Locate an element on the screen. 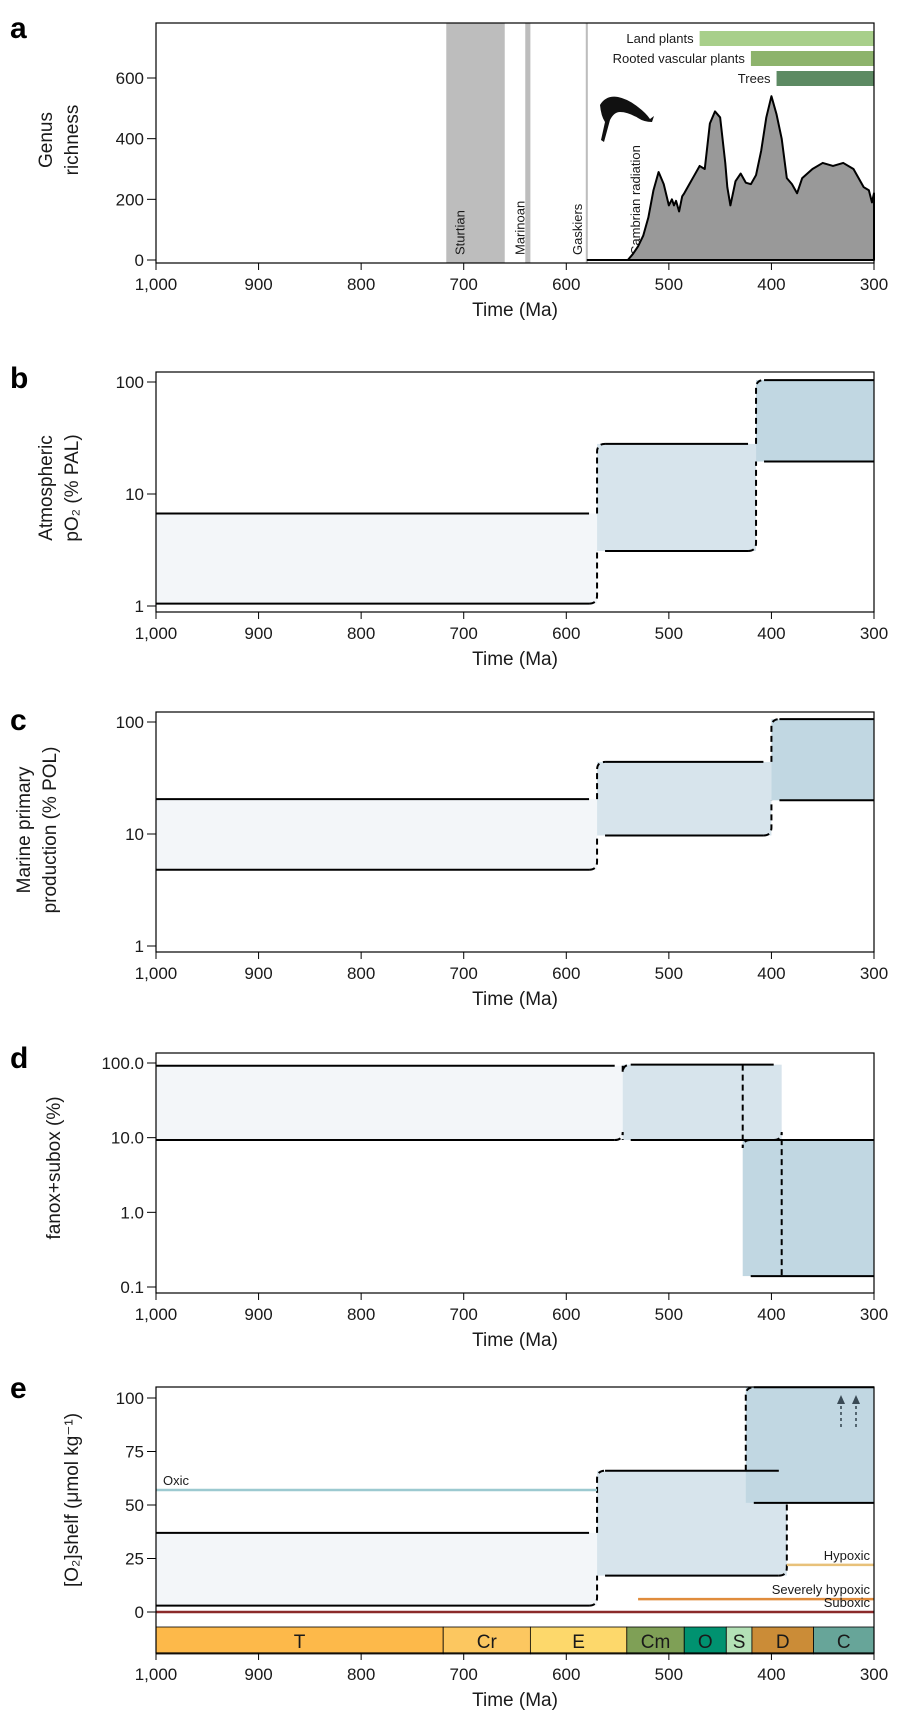  y-axis-label: pO₂ (% PAL) is located at coordinates (72, 487).